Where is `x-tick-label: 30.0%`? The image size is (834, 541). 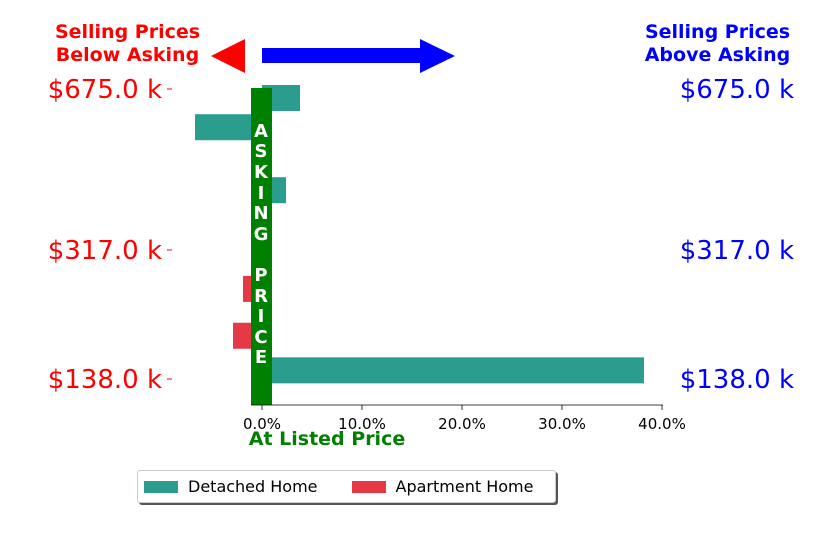 x-tick-label: 30.0% is located at coordinates (562, 424).